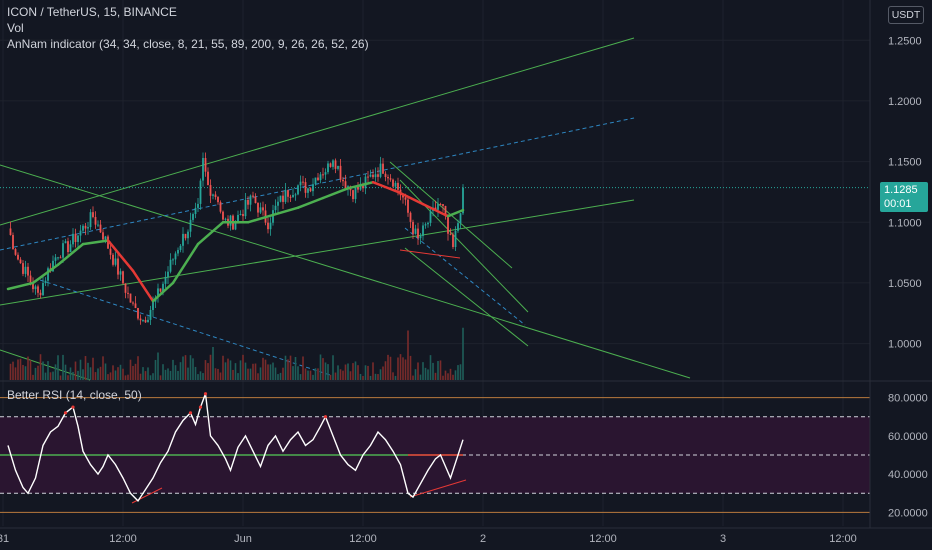 The height and width of the screenshot is (550, 932). What do you see at coordinates (905, 102) in the screenshot?
I see `price-tick-label: 1.2000` at bounding box center [905, 102].